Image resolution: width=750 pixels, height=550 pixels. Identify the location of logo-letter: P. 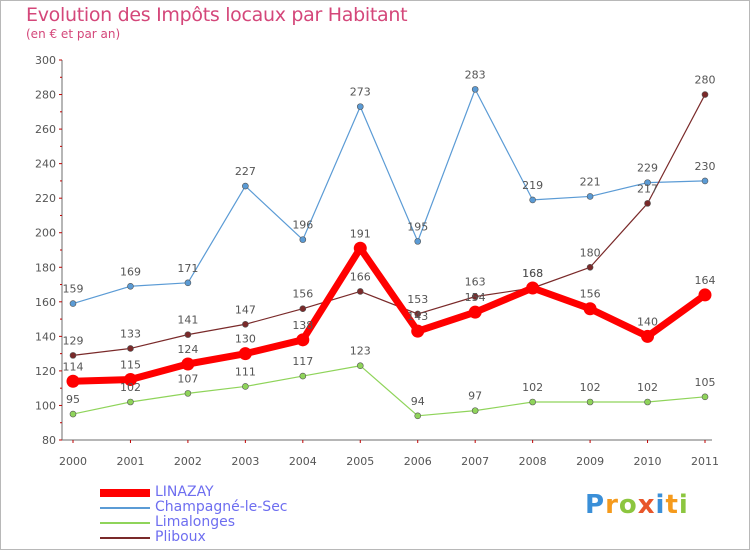
(595, 505).